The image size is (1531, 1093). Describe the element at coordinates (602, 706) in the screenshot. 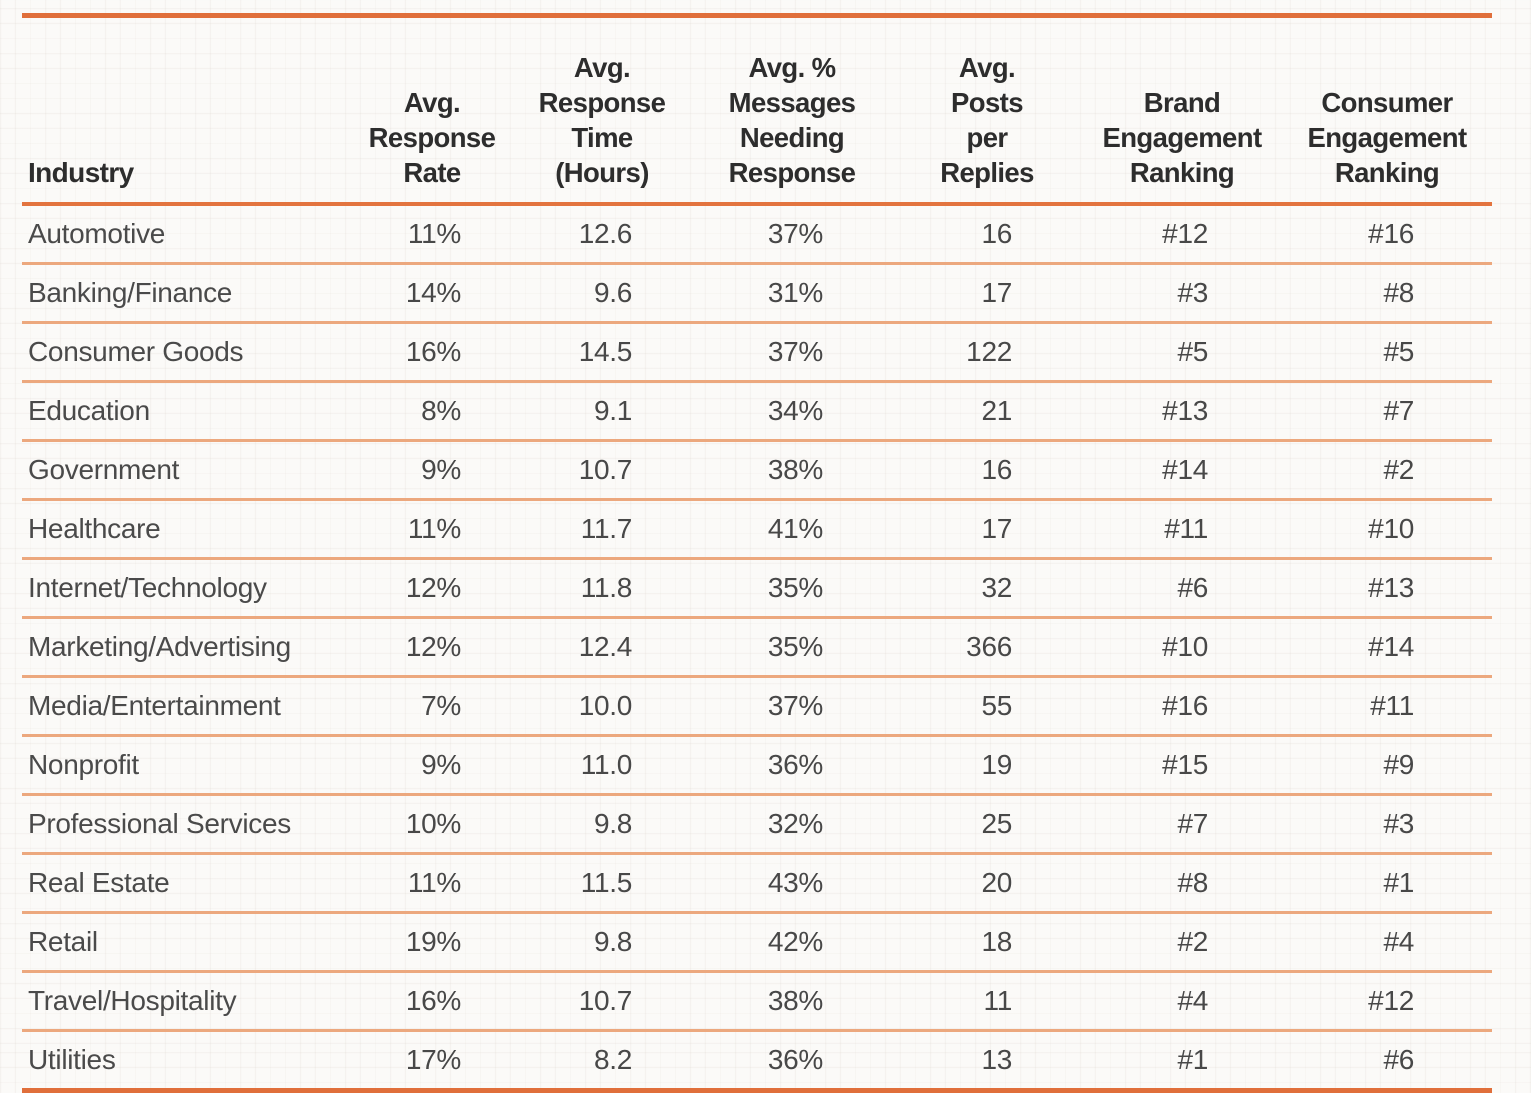

I see `cell-response-time: 10.0` at that location.